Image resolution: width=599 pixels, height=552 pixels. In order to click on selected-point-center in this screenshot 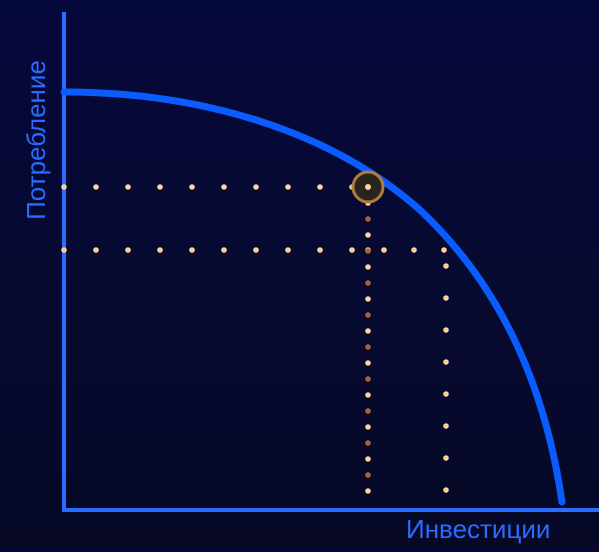, I will do `click(368, 187)`.